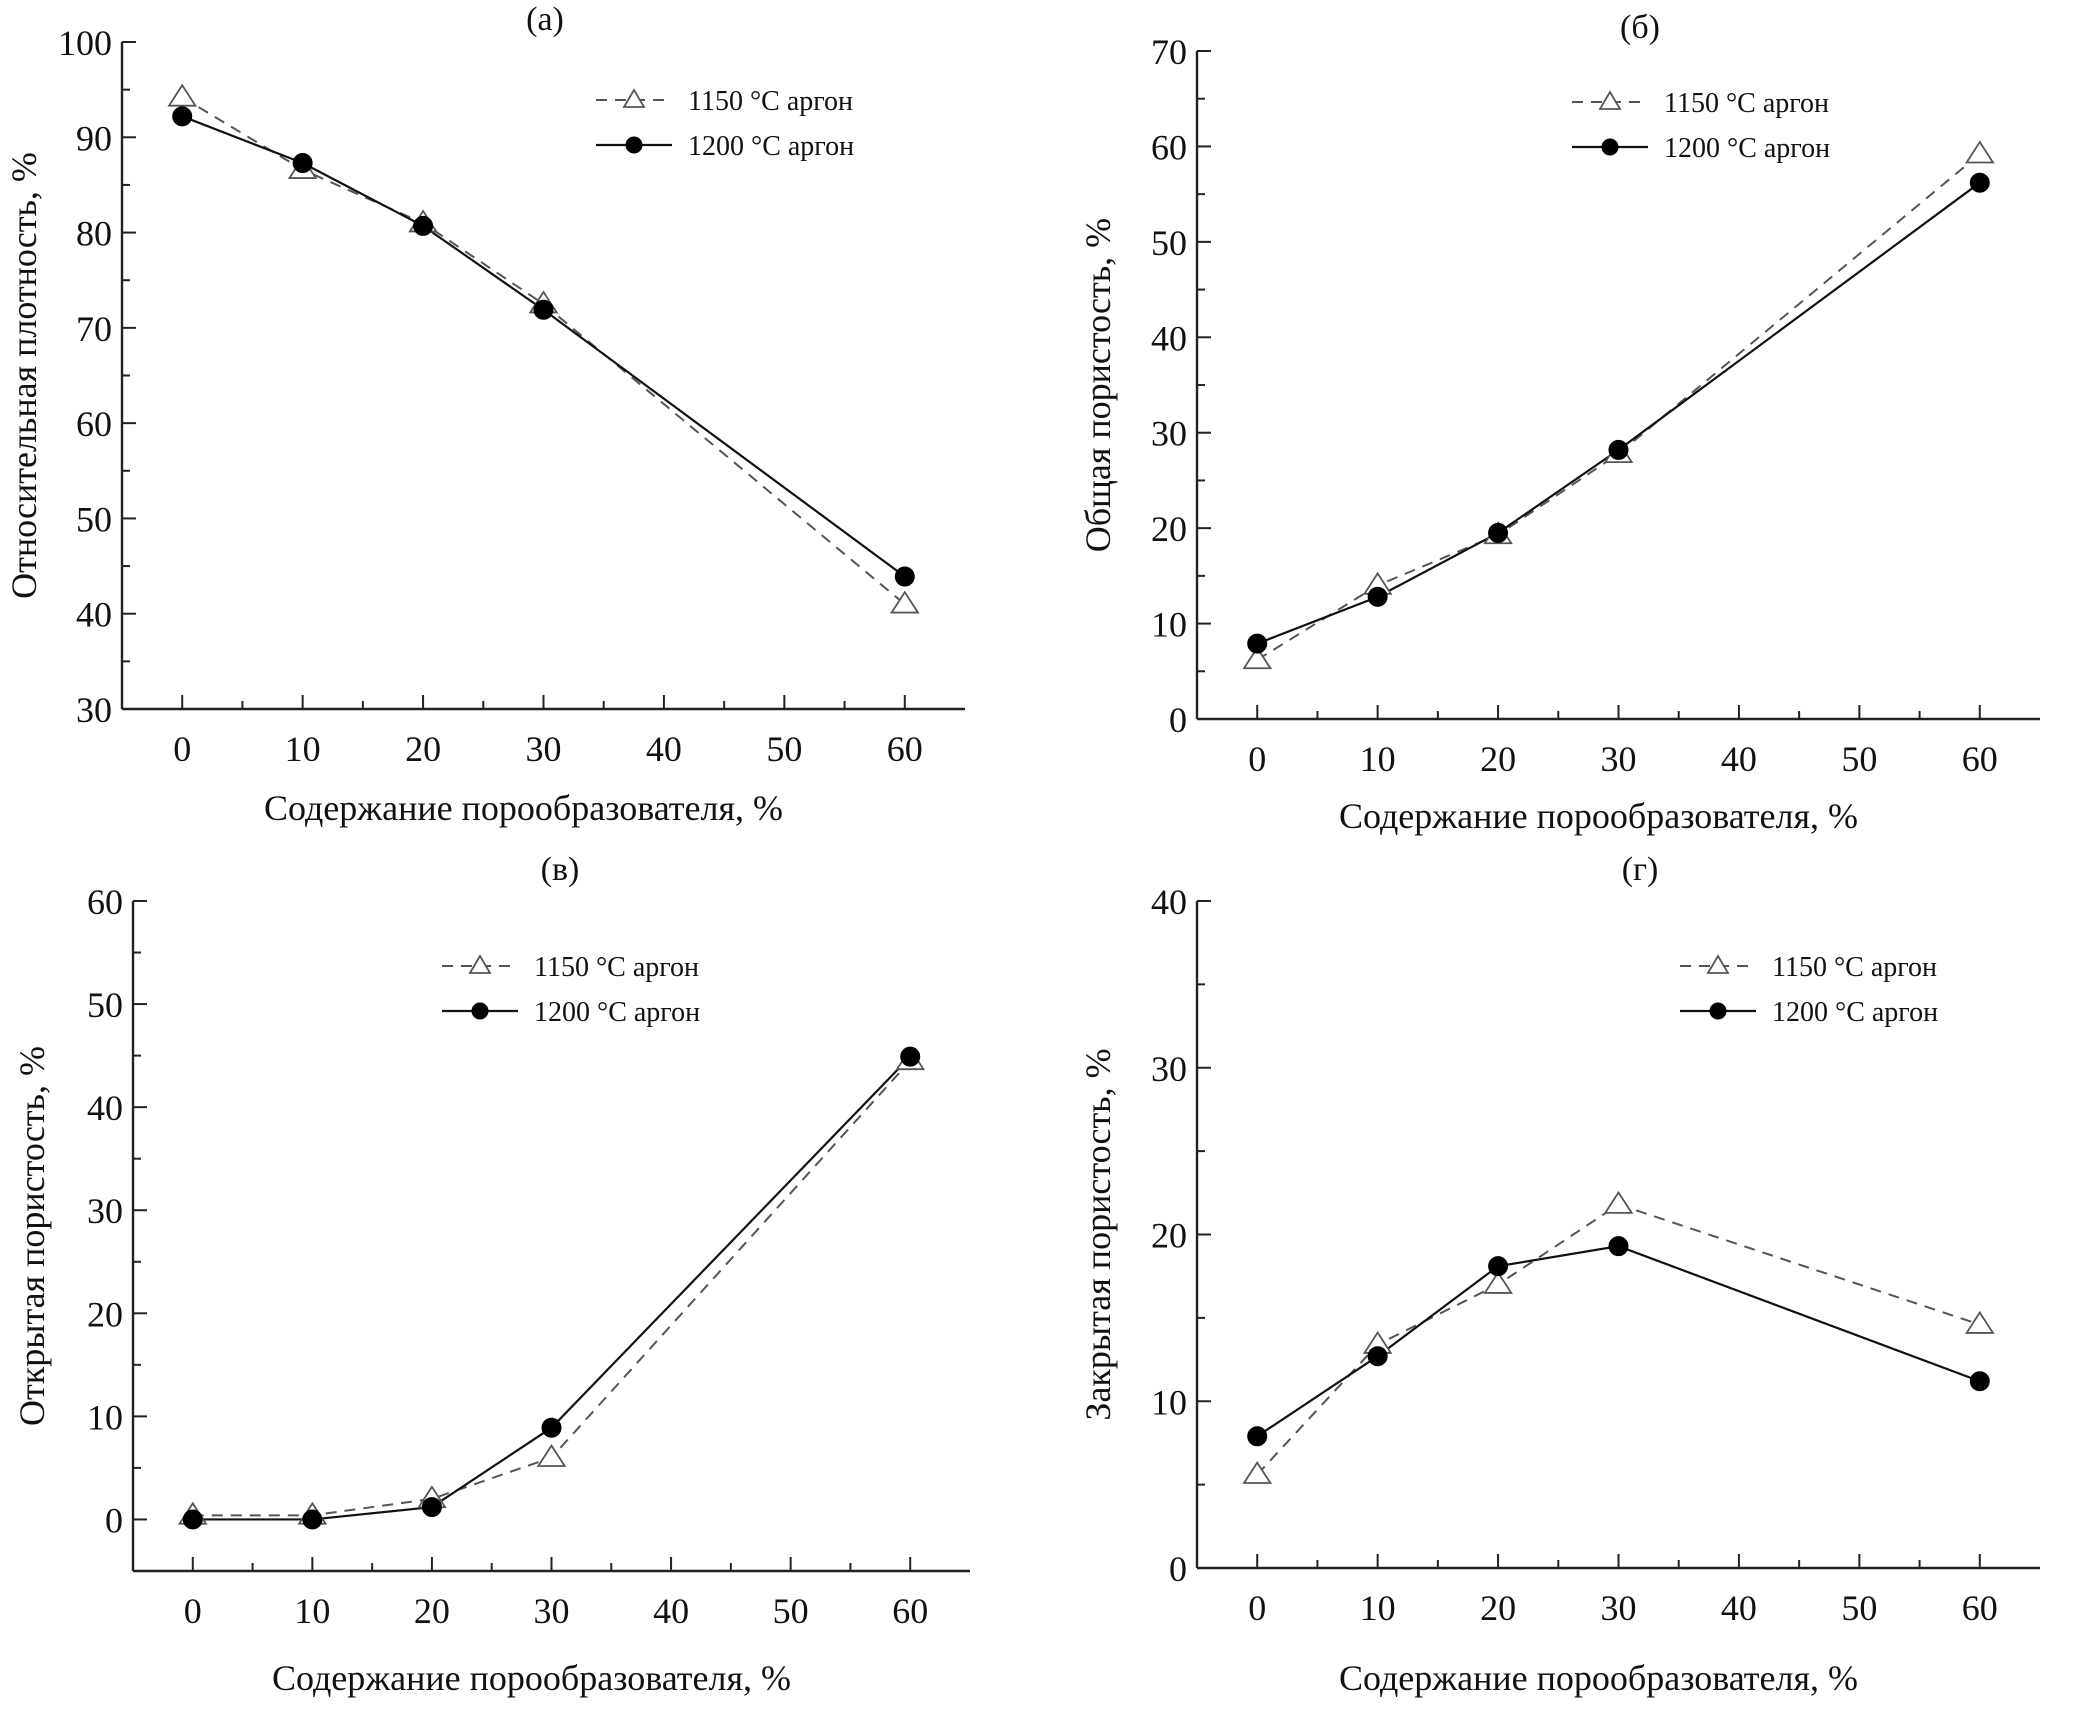  Describe the element at coordinates (32, 1236) in the screenshot. I see `y-axis-label: Открытая пористость, %` at that location.